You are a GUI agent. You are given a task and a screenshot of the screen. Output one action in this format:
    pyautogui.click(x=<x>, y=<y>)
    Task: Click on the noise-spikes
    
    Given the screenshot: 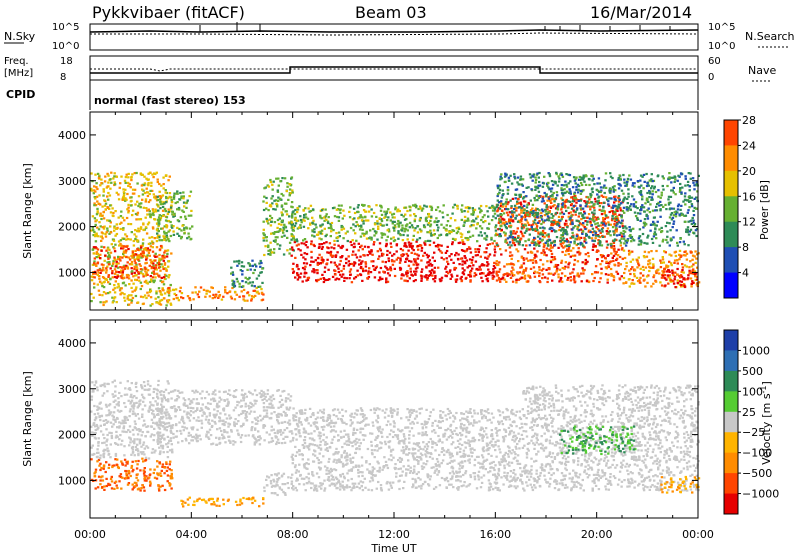 What is the action you would take?
    pyautogui.click(x=435, y=27)
    